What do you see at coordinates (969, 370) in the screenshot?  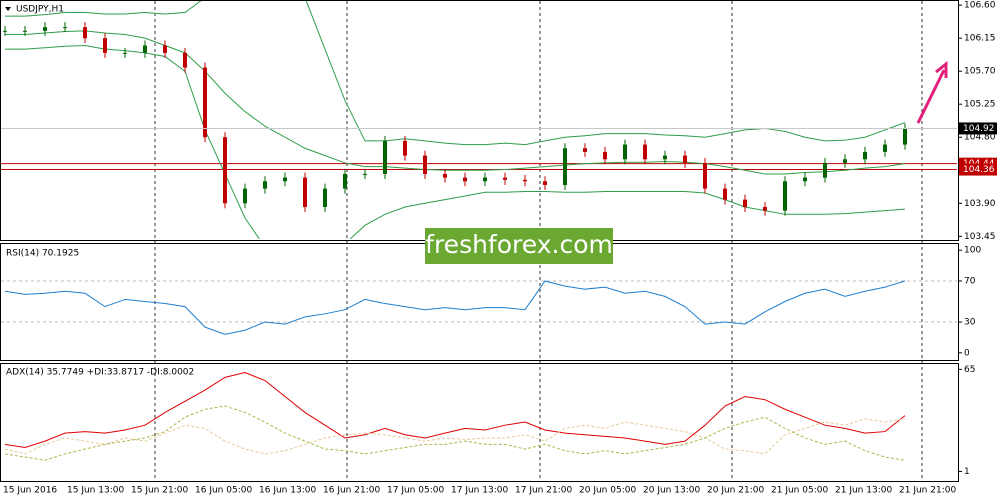 I see `y-tick-label: 65` at bounding box center [969, 370].